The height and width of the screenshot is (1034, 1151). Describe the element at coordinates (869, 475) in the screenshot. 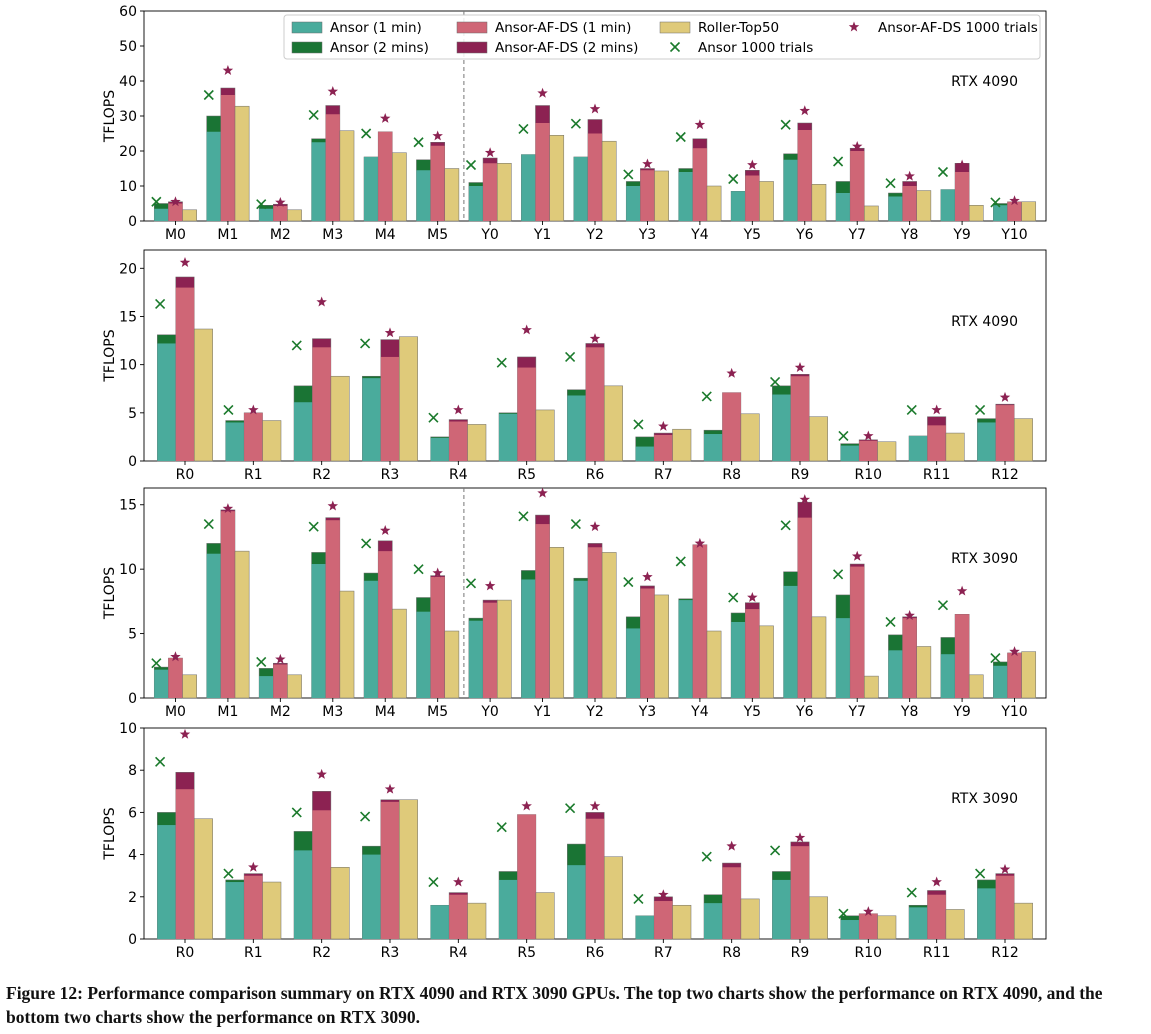

I see `x-tick-label: R10` at that location.